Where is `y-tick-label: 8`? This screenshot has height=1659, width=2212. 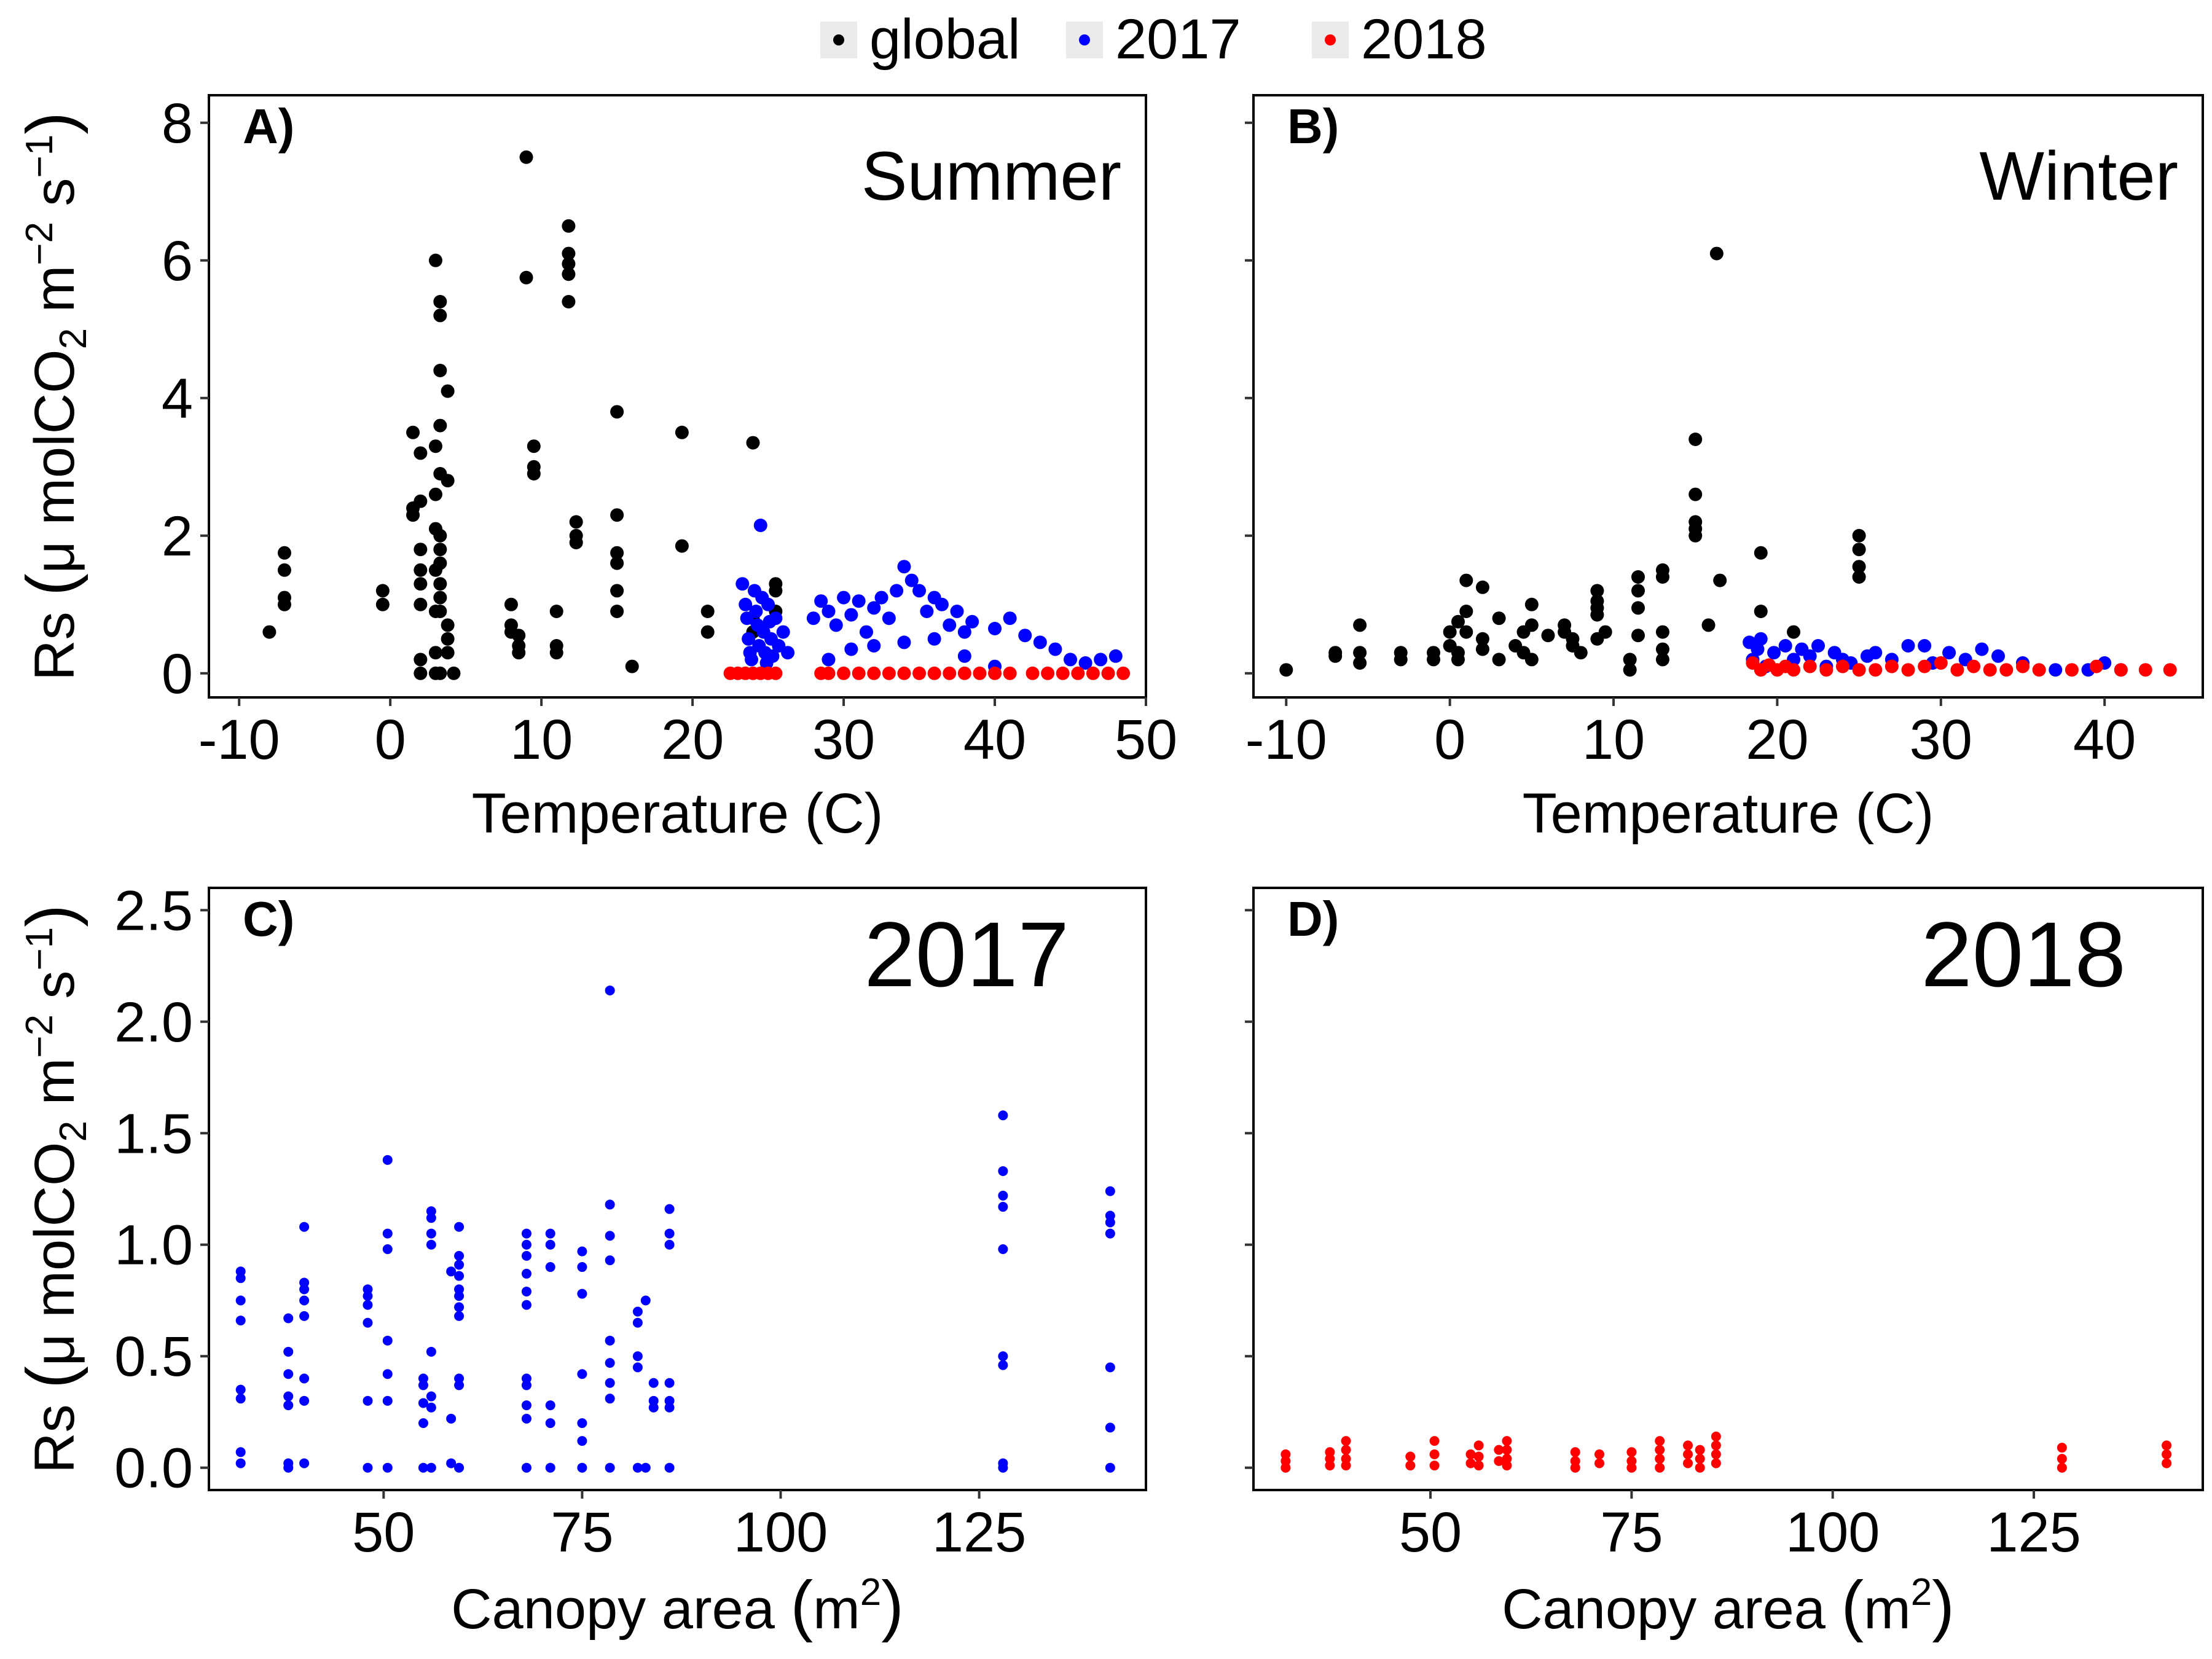 y-tick-label: 8 is located at coordinates (177, 123).